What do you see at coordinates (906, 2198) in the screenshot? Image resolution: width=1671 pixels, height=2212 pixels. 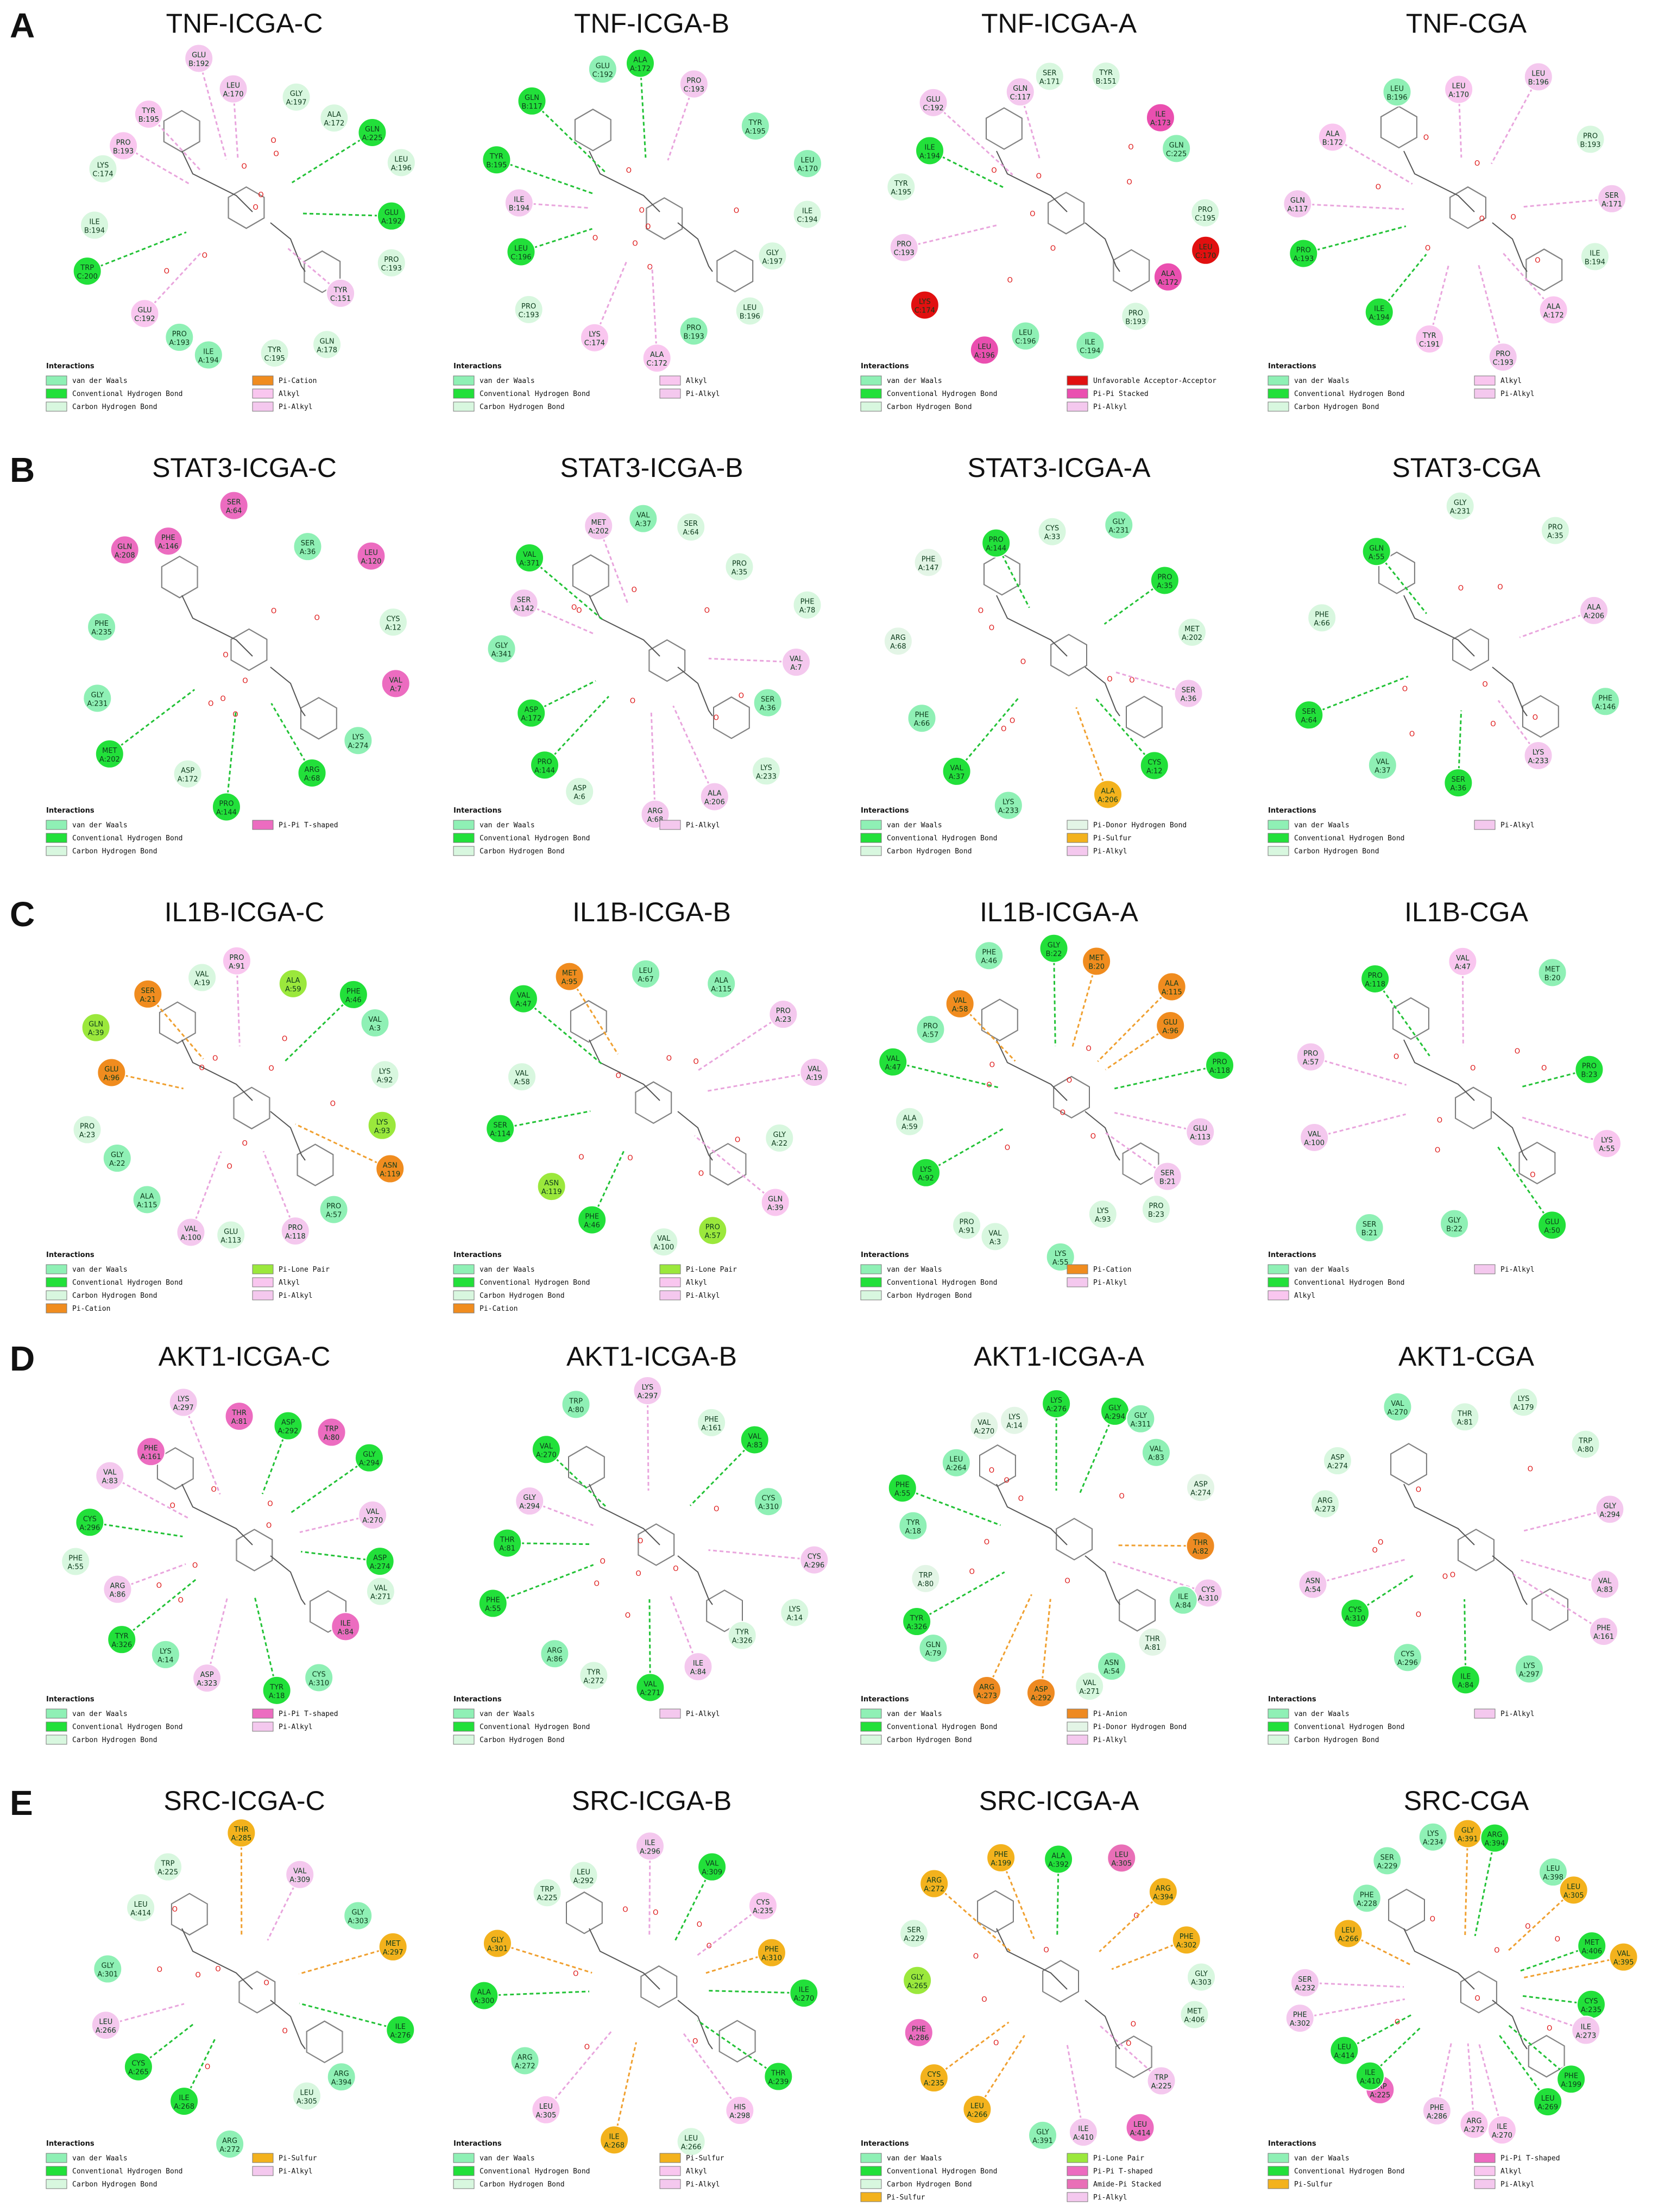 I see `legend-label: Pi-Sulfur` at bounding box center [906, 2198].